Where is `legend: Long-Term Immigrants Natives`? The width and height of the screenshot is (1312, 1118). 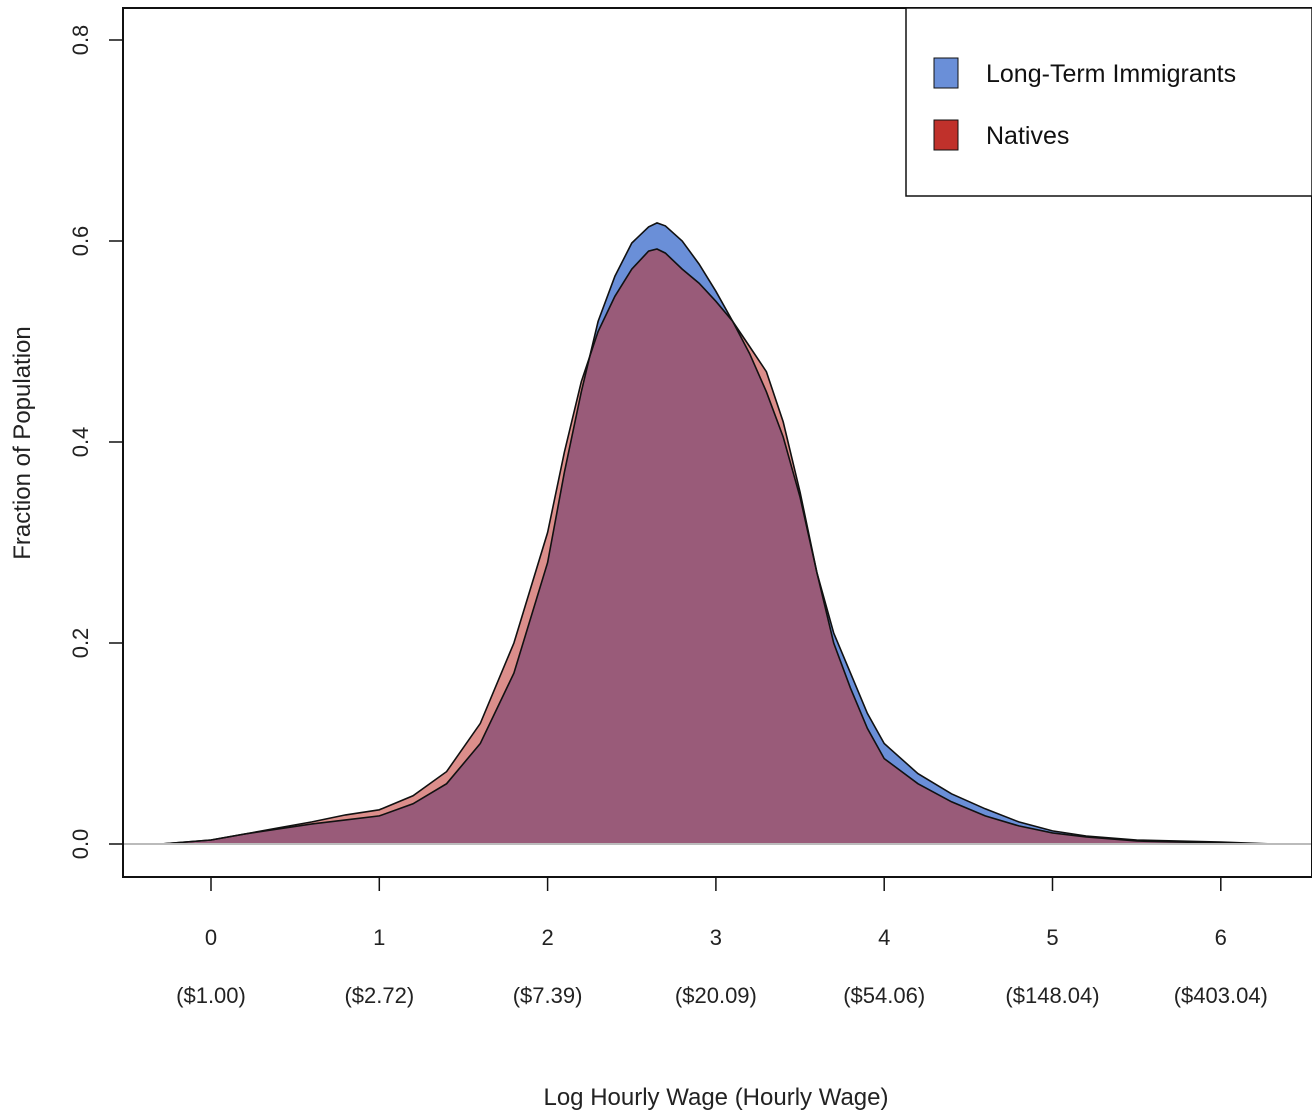
legend: Long-Term Immigrants Natives is located at coordinates (1108, 102).